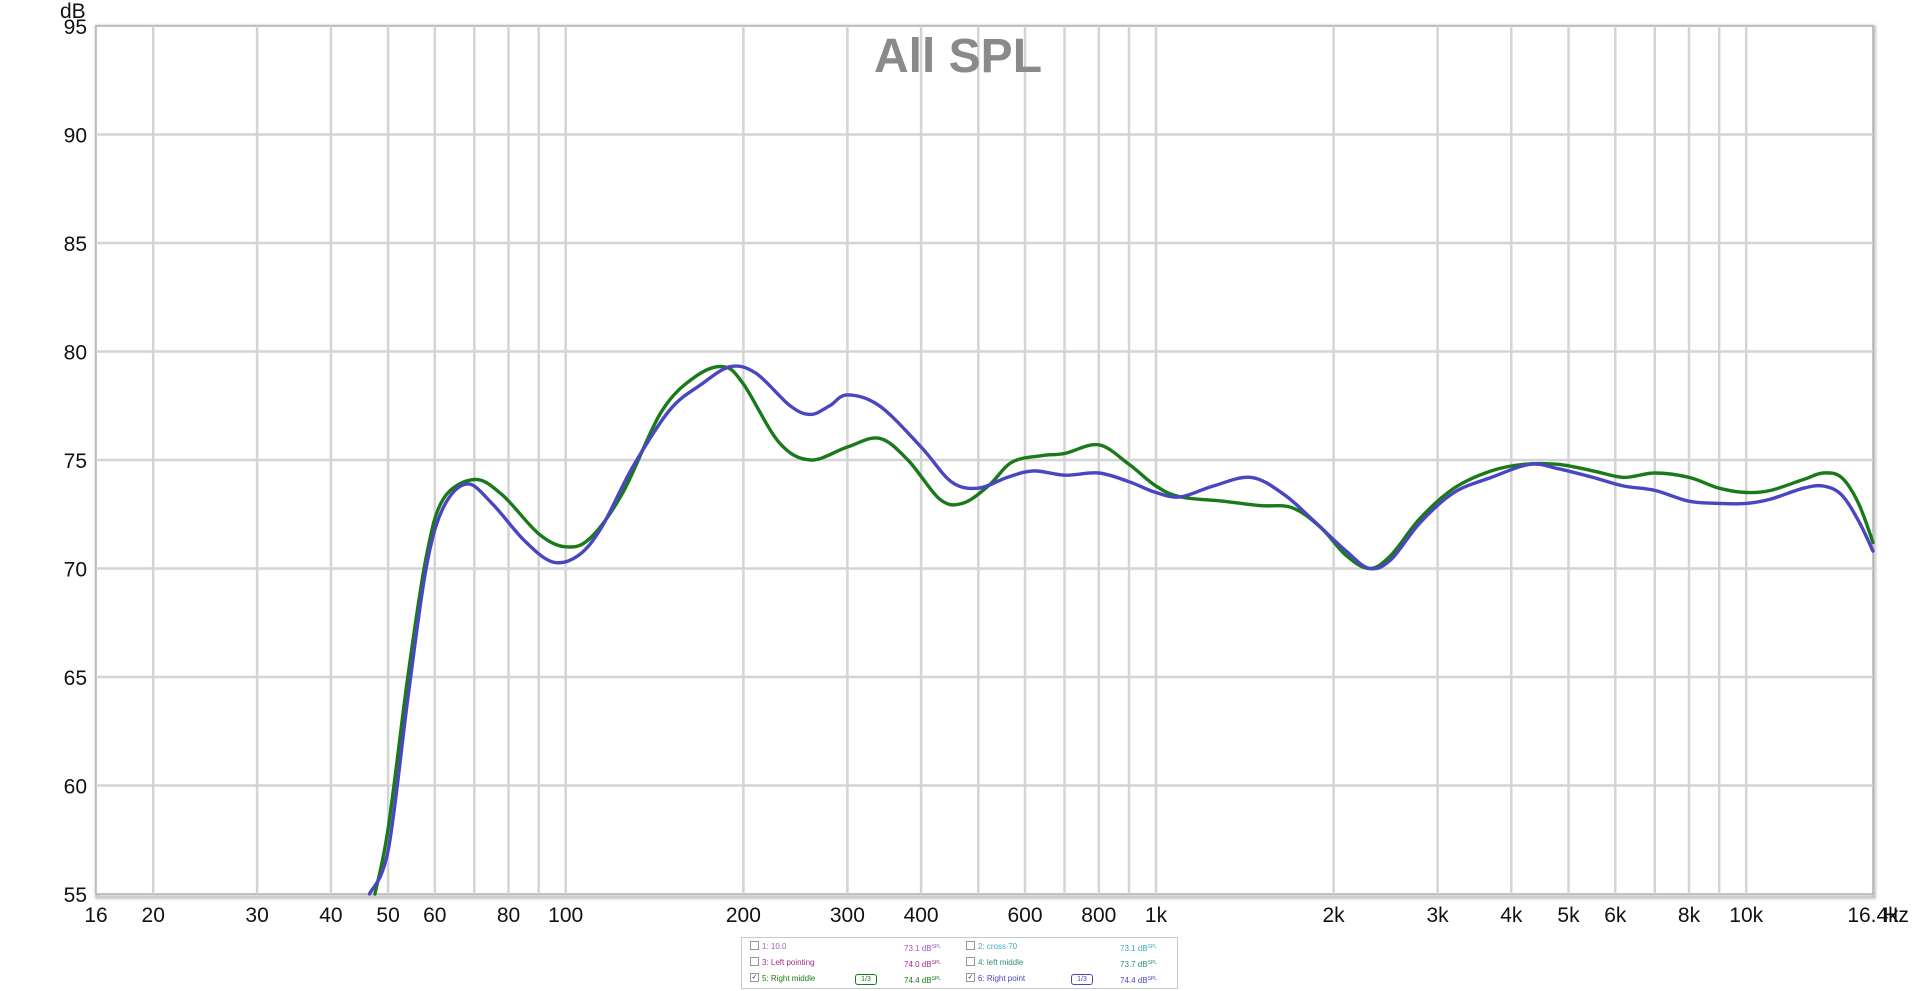 The image size is (1920, 991). What do you see at coordinates (774, 946) in the screenshot?
I see `legend-label: 1: 10.0` at bounding box center [774, 946].